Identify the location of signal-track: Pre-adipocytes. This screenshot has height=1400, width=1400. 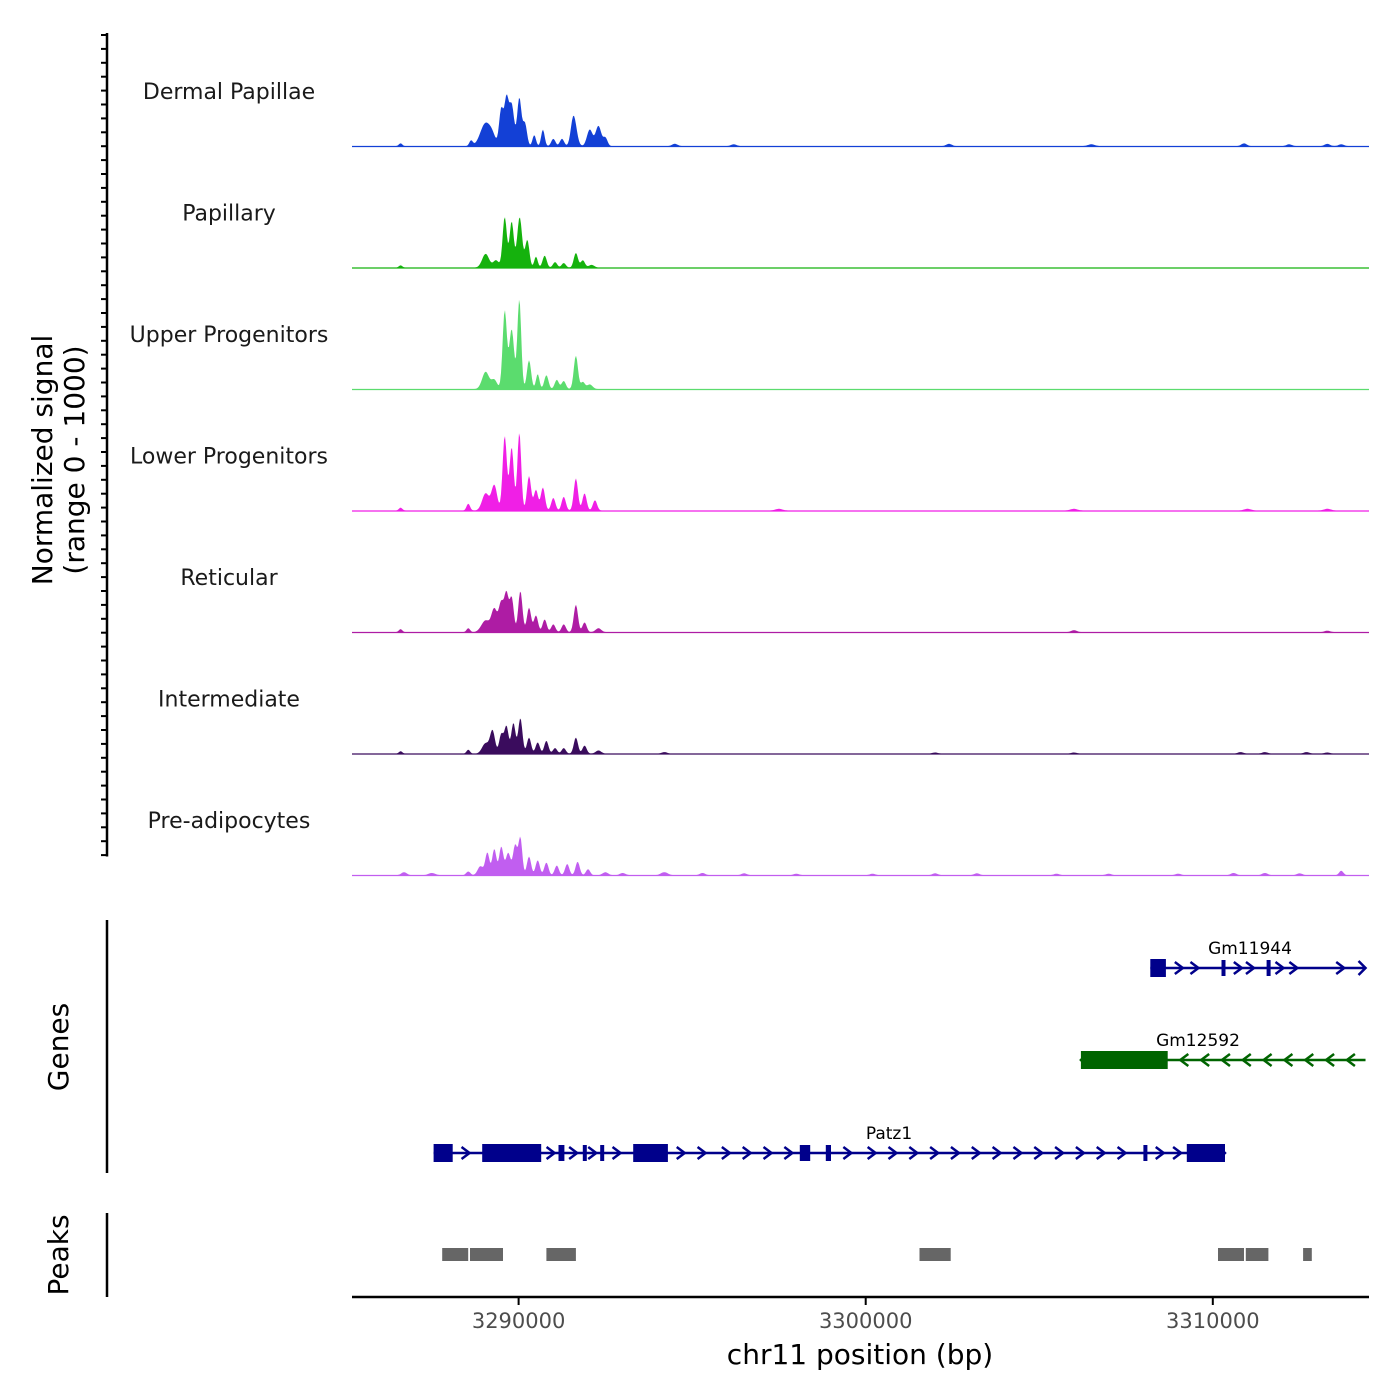
(758, 843).